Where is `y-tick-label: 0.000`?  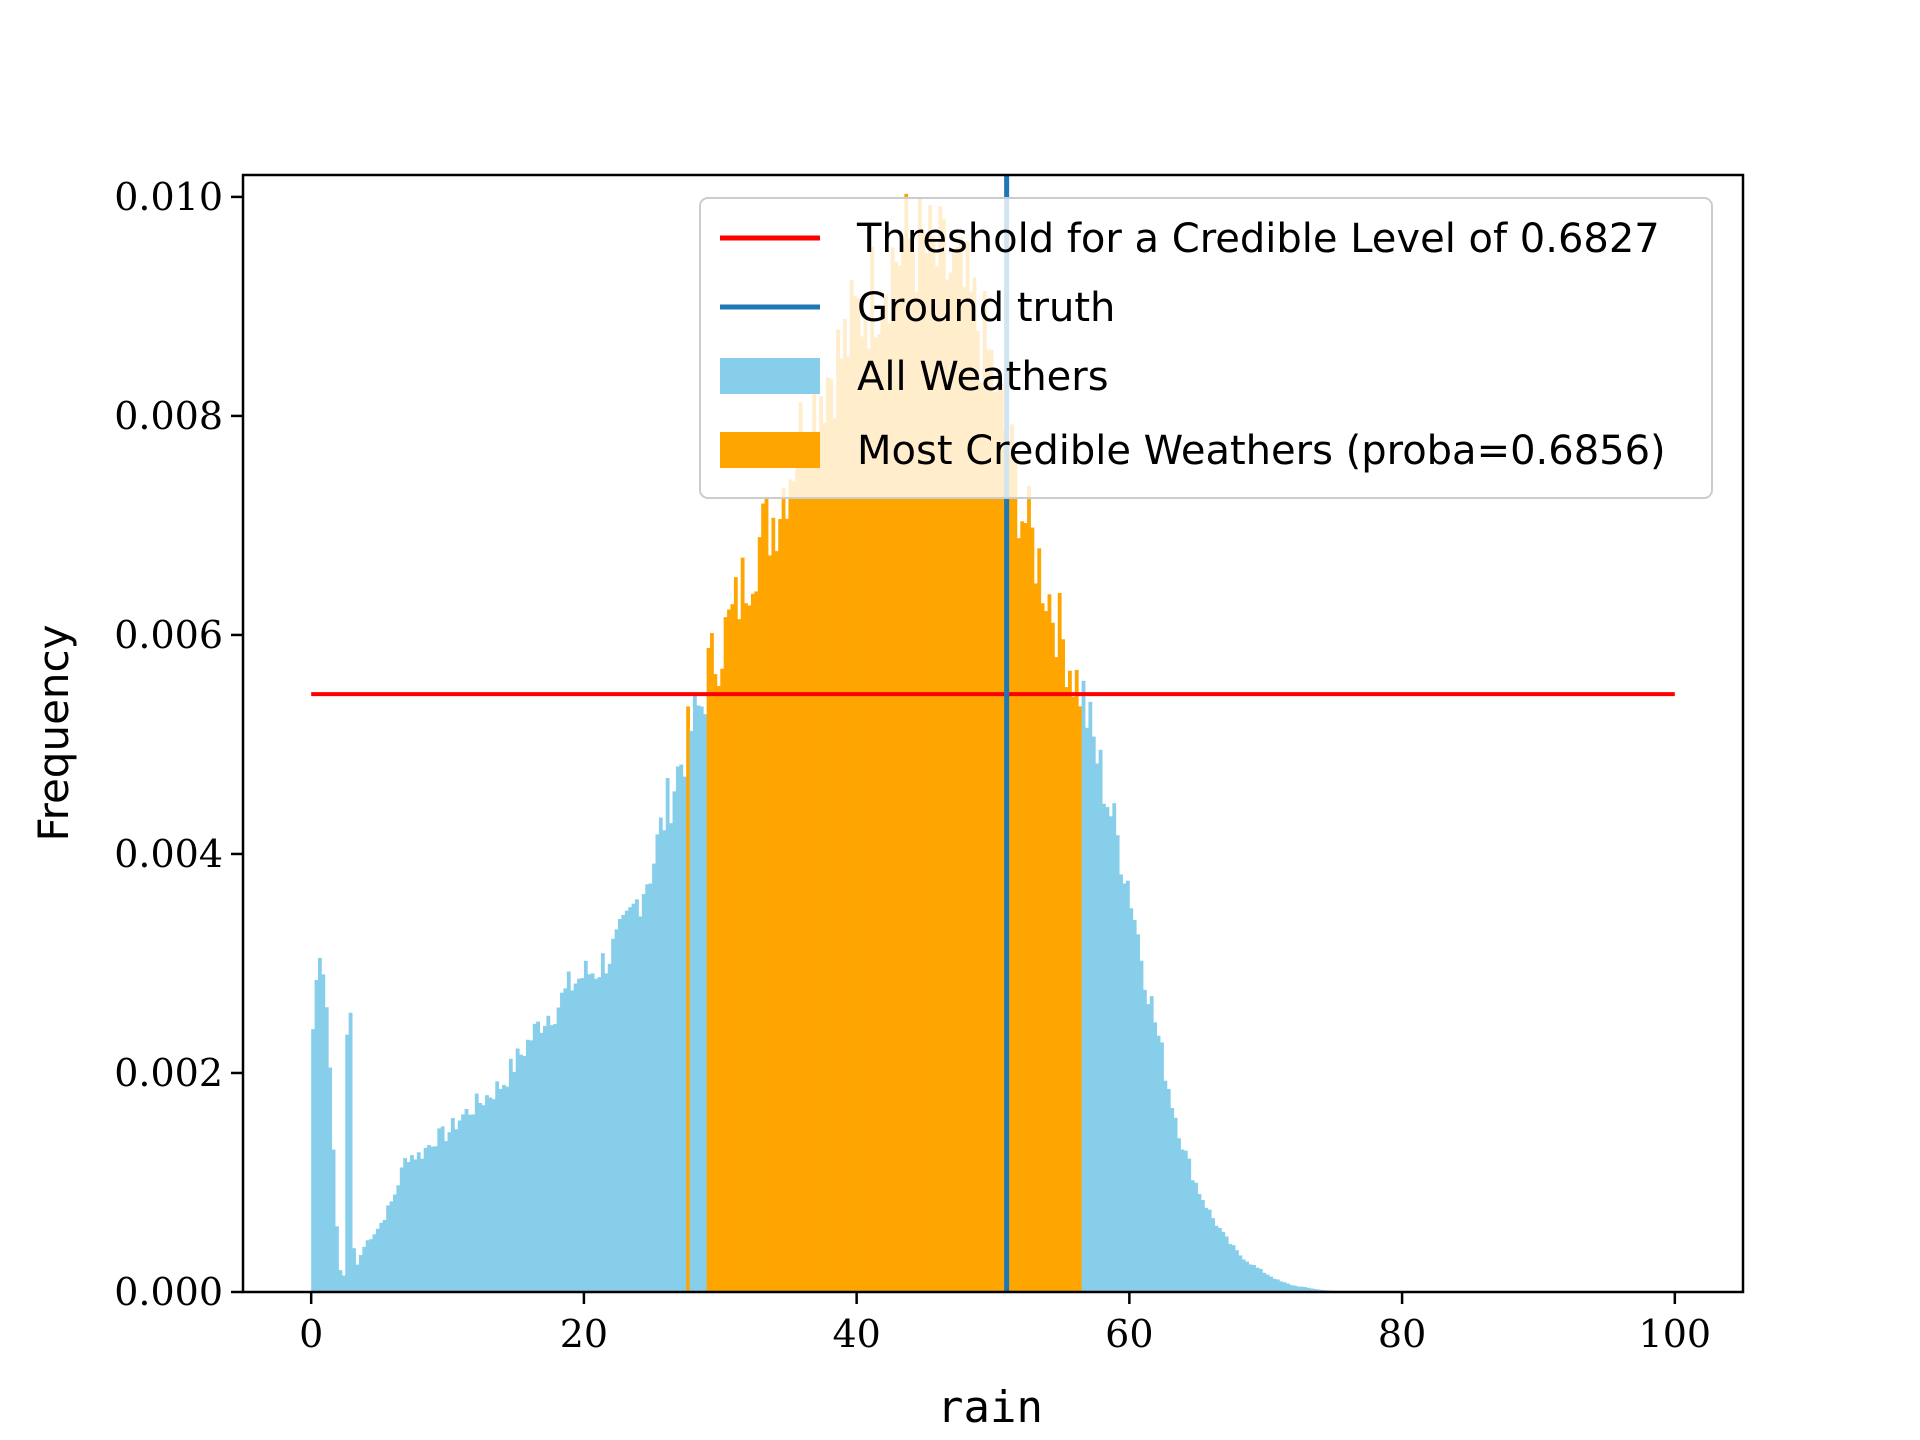
y-tick-label: 0.000 is located at coordinates (168, 1292).